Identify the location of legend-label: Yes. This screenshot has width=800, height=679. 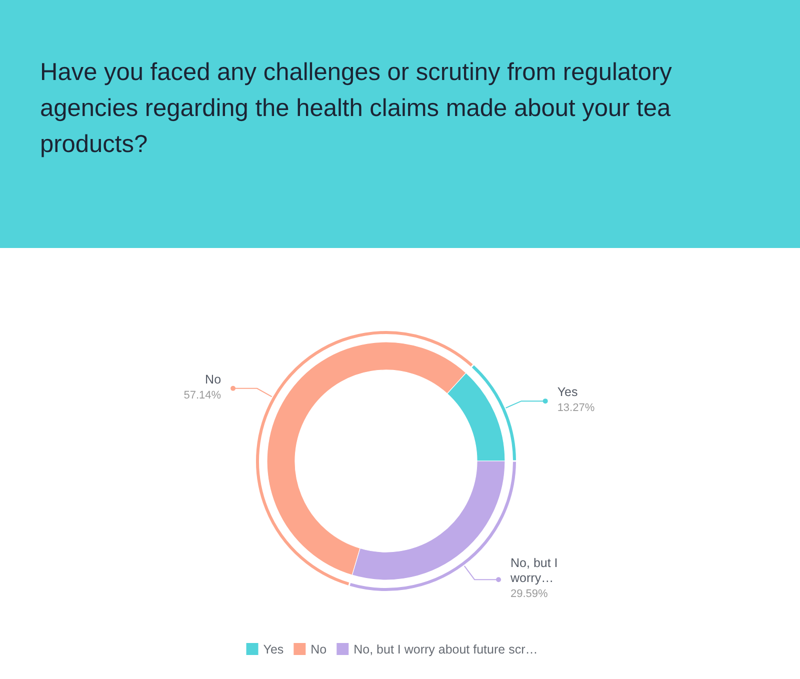
(273, 649).